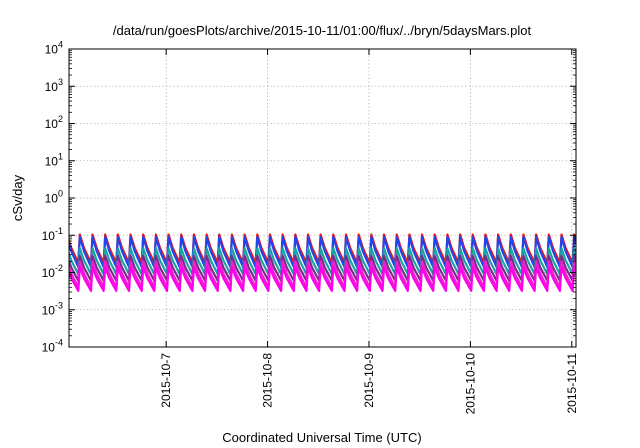  I want to click on x-tick-label: 2015-10-9, so click(369, 380).